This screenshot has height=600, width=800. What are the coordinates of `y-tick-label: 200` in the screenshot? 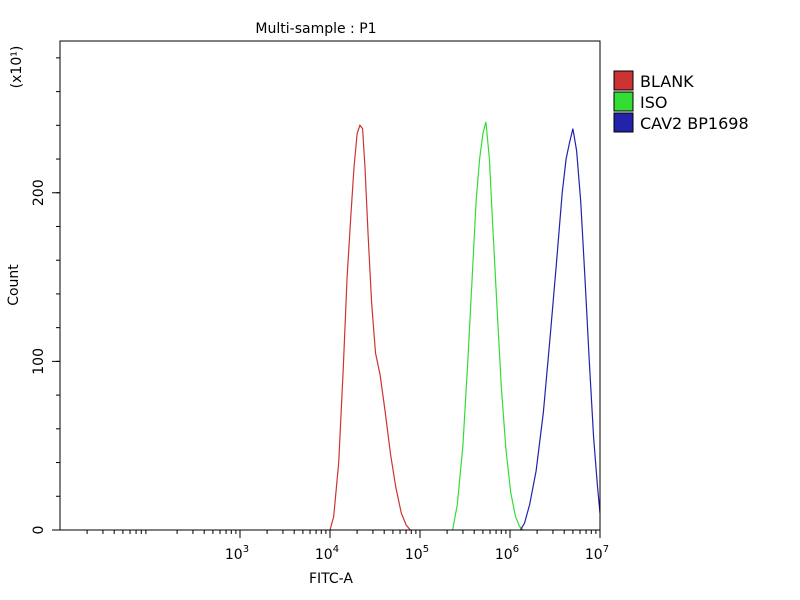 It's located at (39, 192).